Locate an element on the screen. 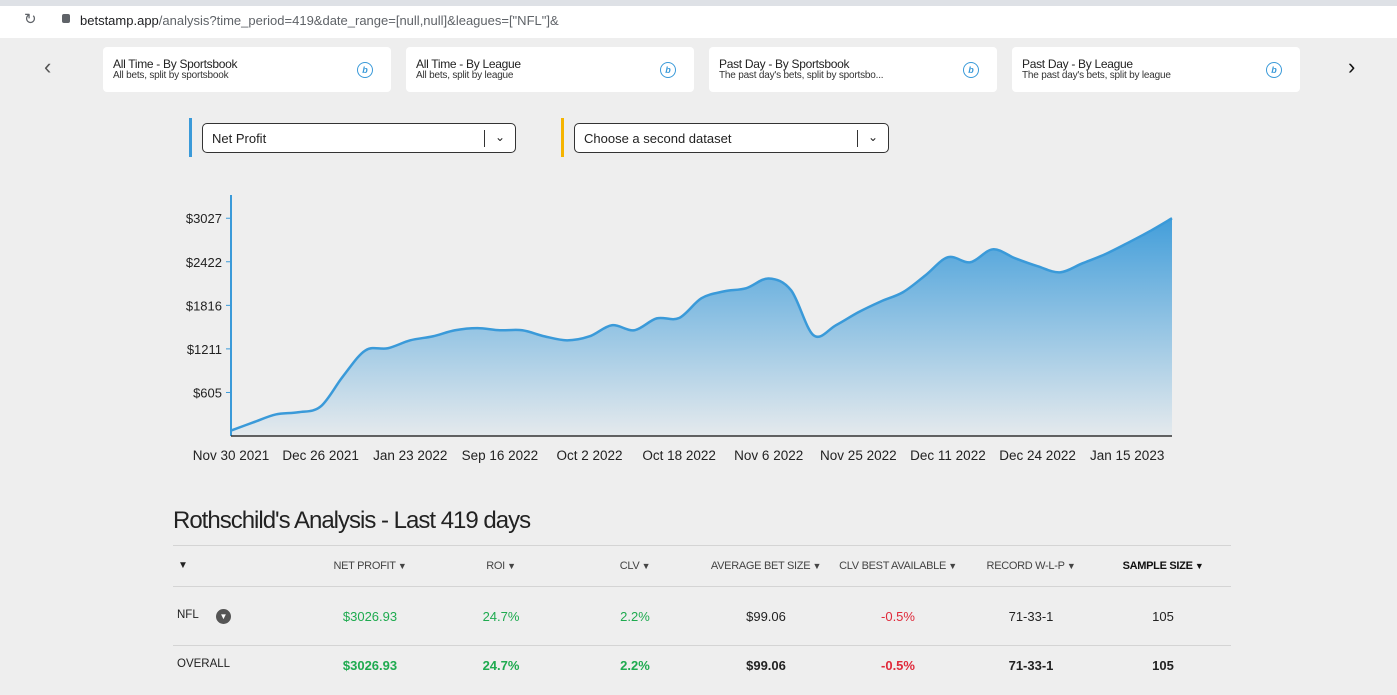 The height and width of the screenshot is (695, 1397). prev-arrow: ‹ is located at coordinates (48, 66).